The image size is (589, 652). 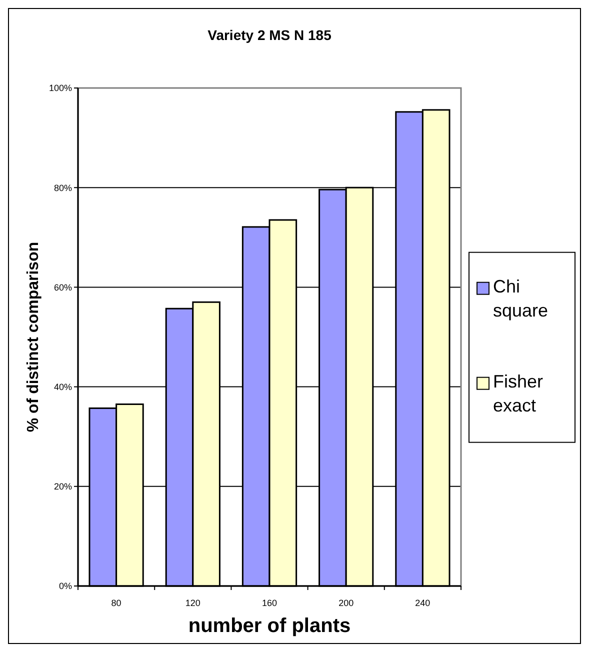 I want to click on y-tick-label: 20%, so click(x=63, y=487).